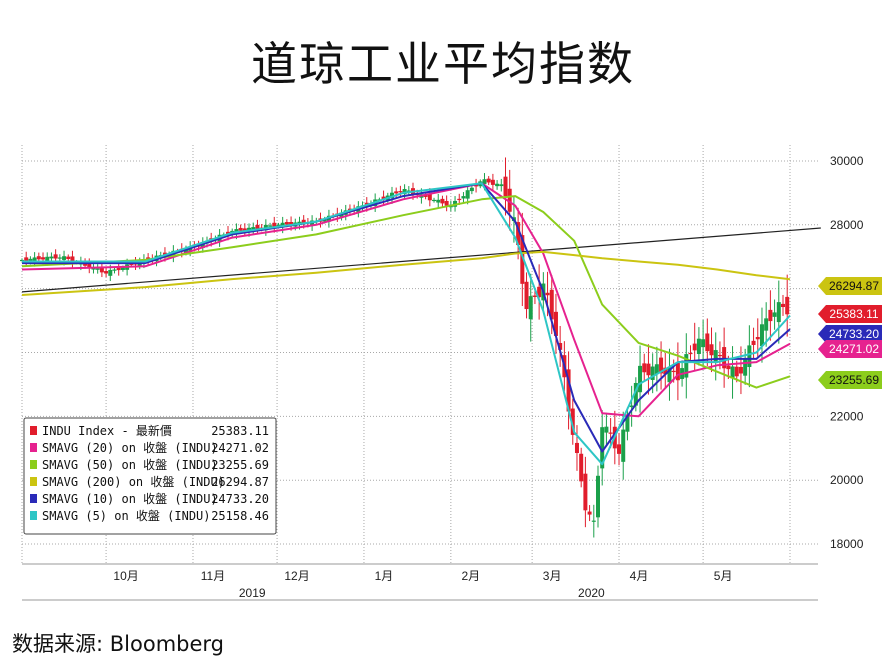 The width and height of the screenshot is (886, 664). I want to click on value-tag-label: 23255.69, so click(854, 380).